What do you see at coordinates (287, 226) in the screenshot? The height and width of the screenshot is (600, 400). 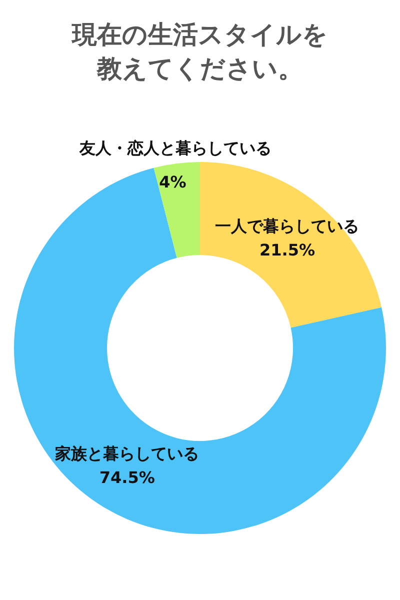 I see `slice-label: 一人で暮らしている` at bounding box center [287, 226].